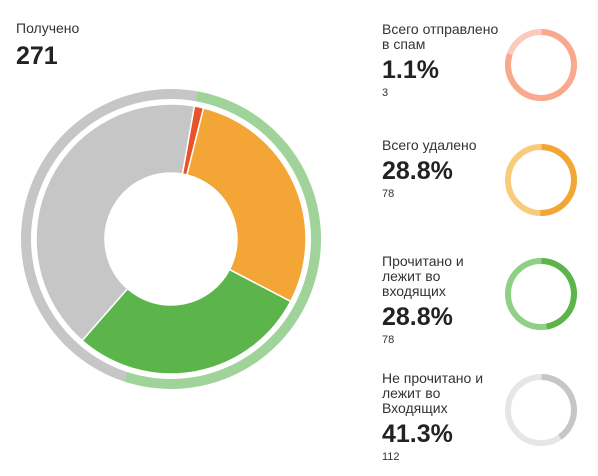  Describe the element at coordinates (388, 194) in the screenshot. I see `stat-count-deleted: 78` at that location.